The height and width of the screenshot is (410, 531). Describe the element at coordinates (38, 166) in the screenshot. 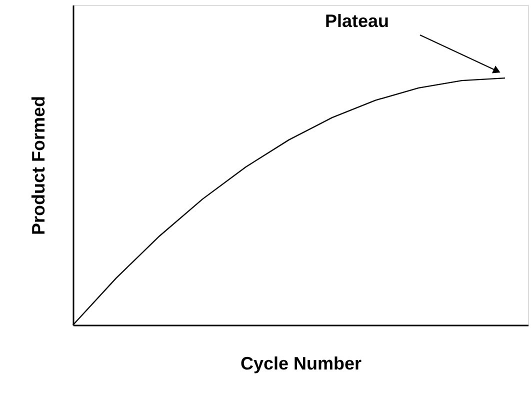

I see `y-axis-title: Product Formed` at that location.